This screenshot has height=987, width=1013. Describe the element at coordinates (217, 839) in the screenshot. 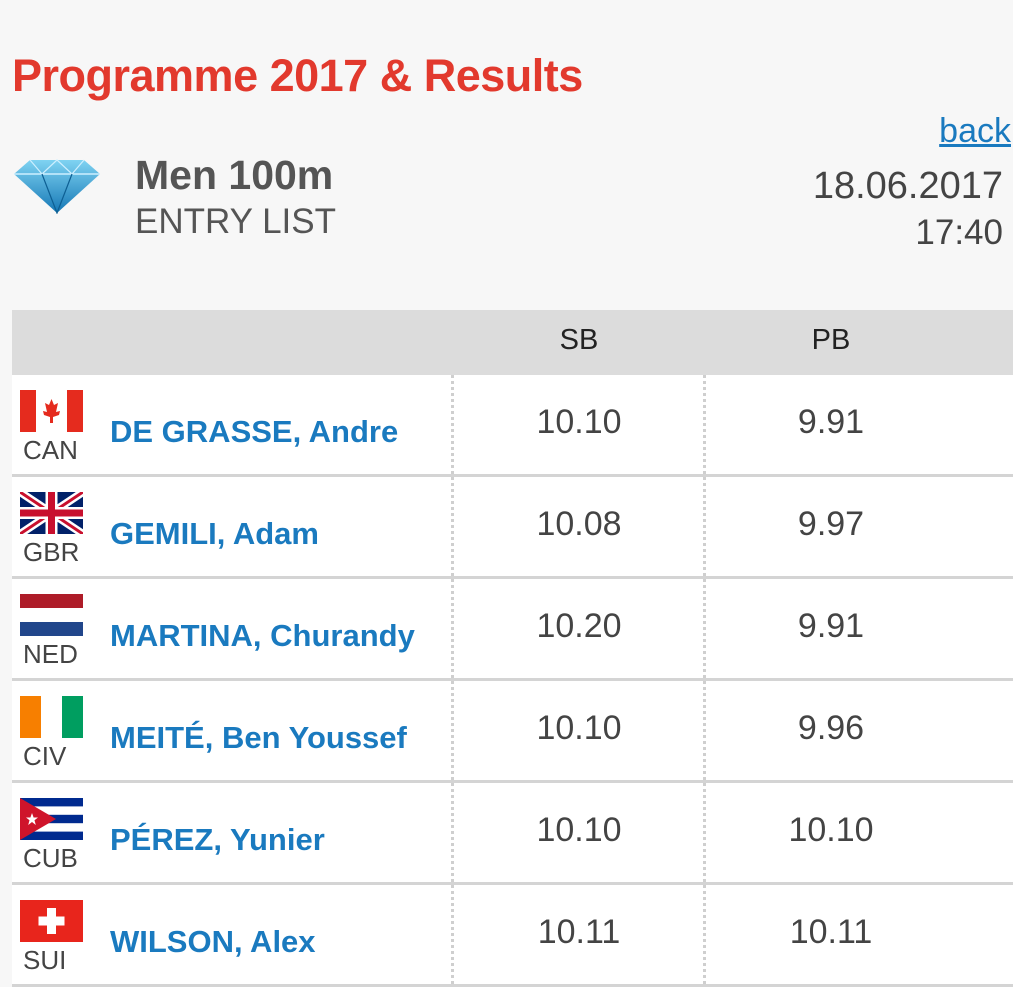

I see `athlete-name: PÉREZ, Yunier` at that location.